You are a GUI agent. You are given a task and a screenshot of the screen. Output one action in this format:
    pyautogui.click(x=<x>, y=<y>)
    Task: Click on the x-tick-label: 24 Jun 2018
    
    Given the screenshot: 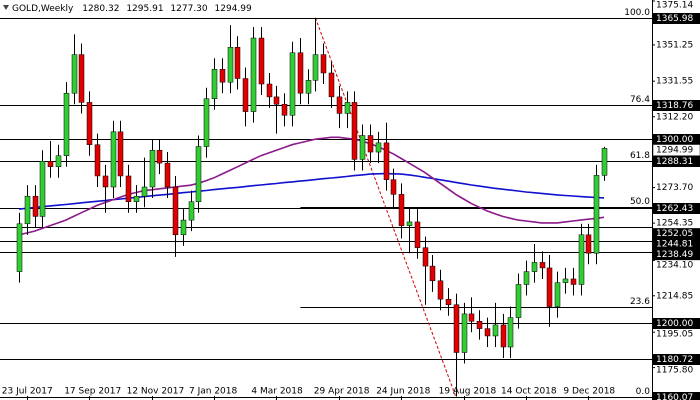 What is the action you would take?
    pyautogui.click(x=403, y=392)
    